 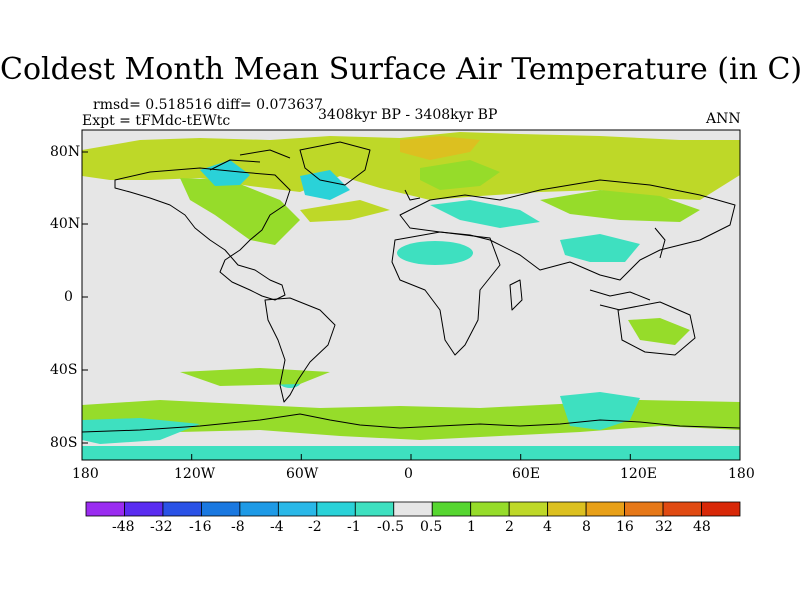 What do you see at coordinates (516, 295) in the screenshot?
I see `madagascar-coast` at bounding box center [516, 295].